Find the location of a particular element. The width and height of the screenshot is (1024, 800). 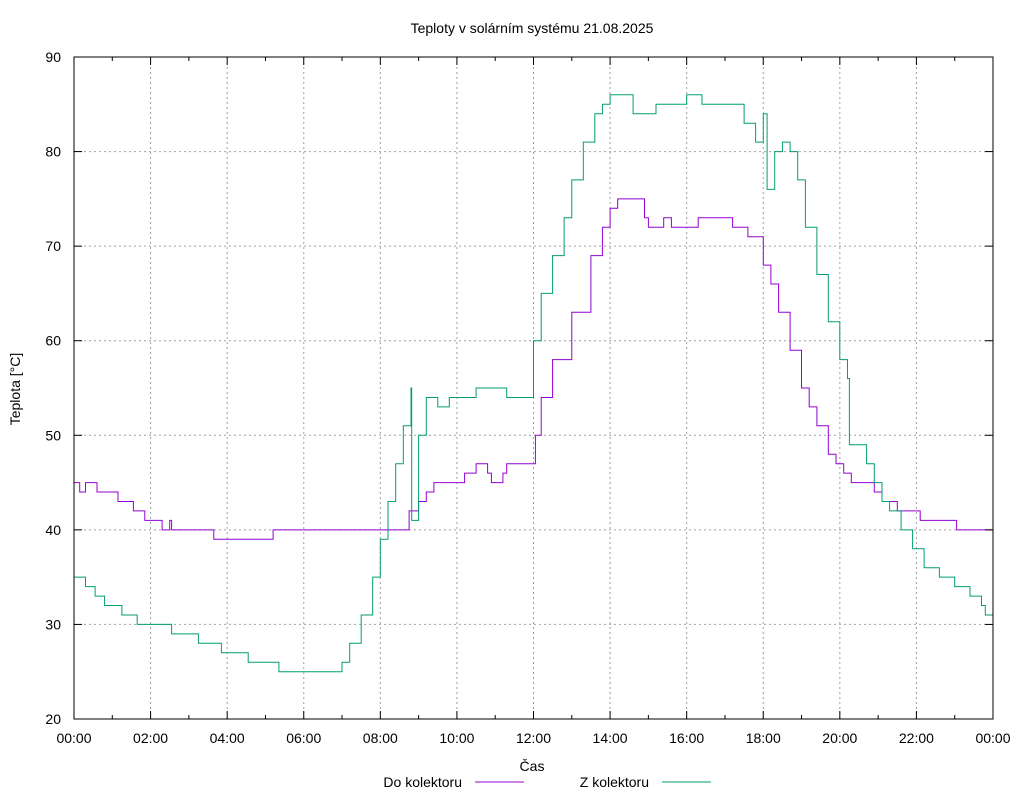

y-tick-label: 70 is located at coordinates (53, 246).